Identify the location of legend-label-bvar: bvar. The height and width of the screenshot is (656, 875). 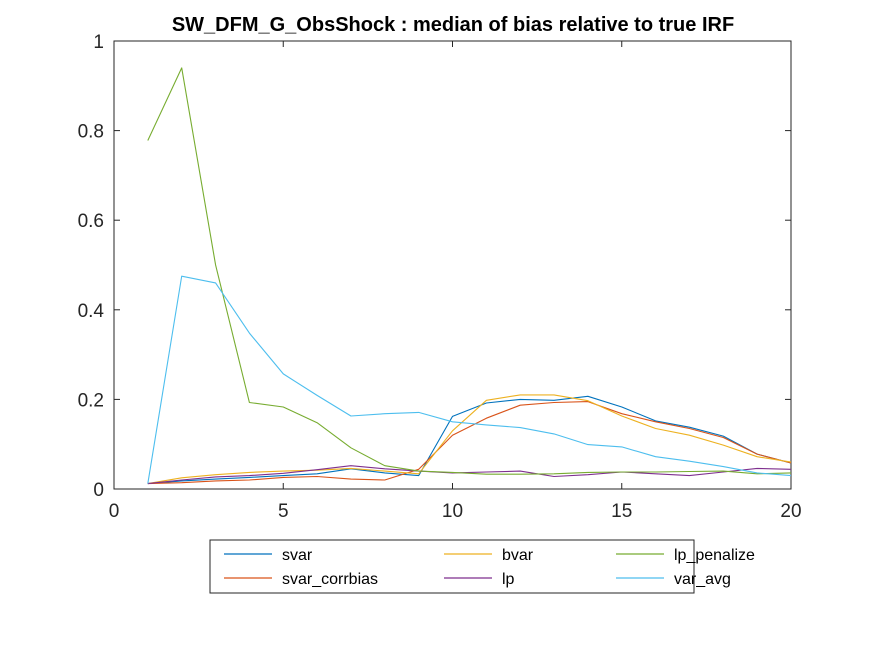
(518, 555).